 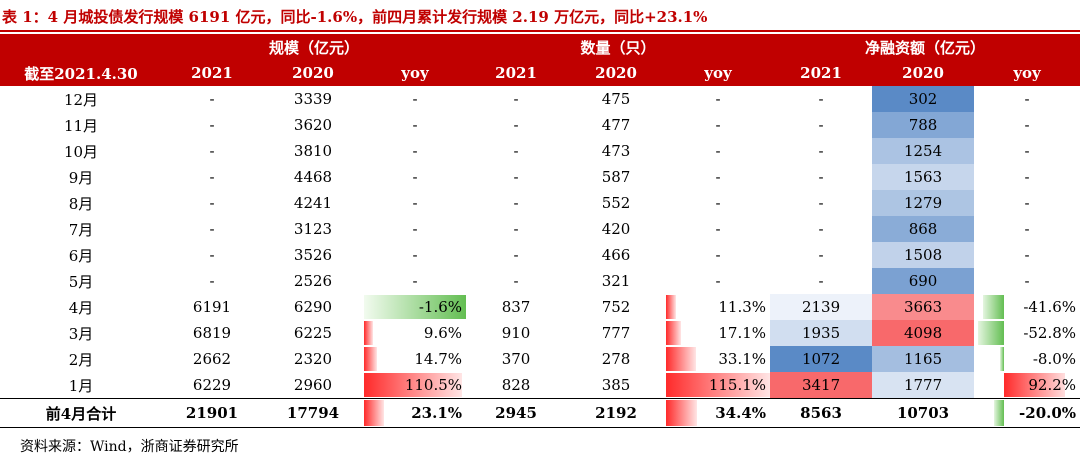 I want to click on net-yoy-cell: -52.8%, so click(x=1027, y=333).